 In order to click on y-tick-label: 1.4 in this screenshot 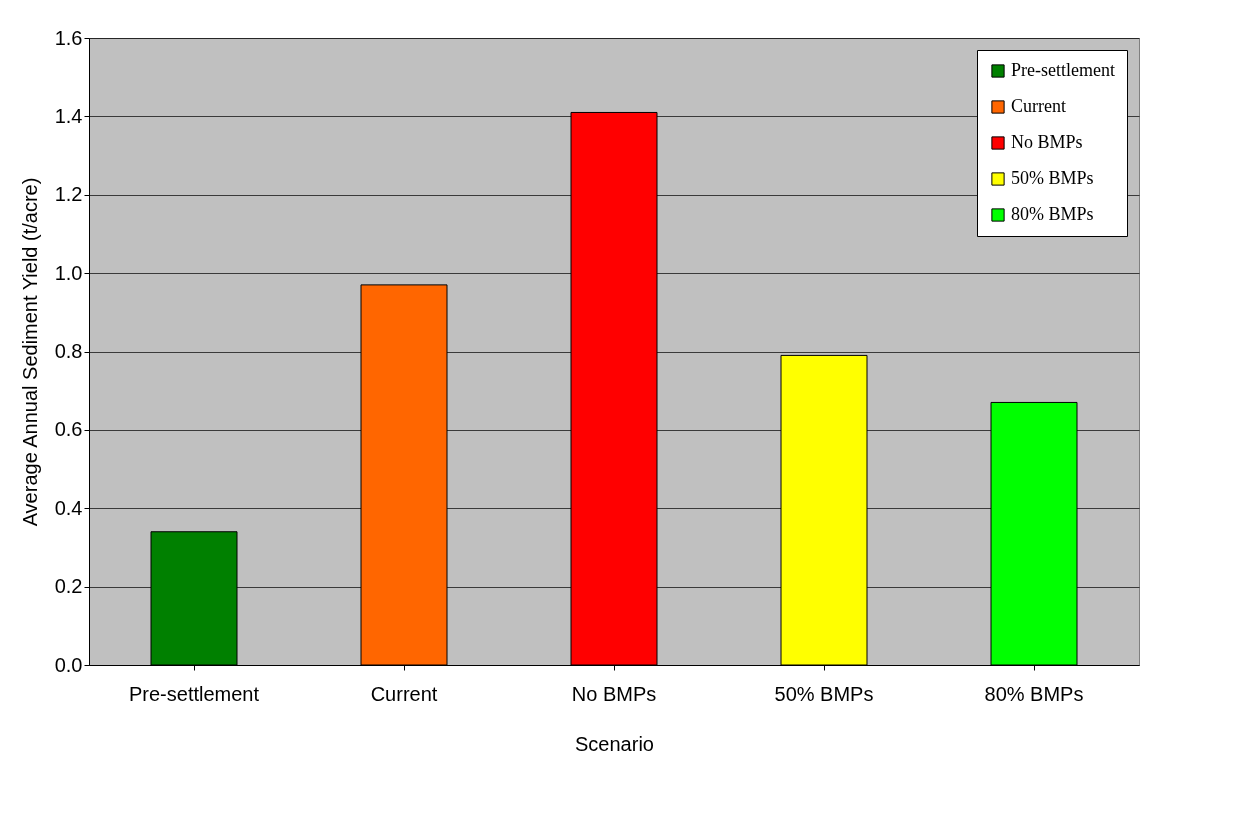, I will do `click(68, 115)`.